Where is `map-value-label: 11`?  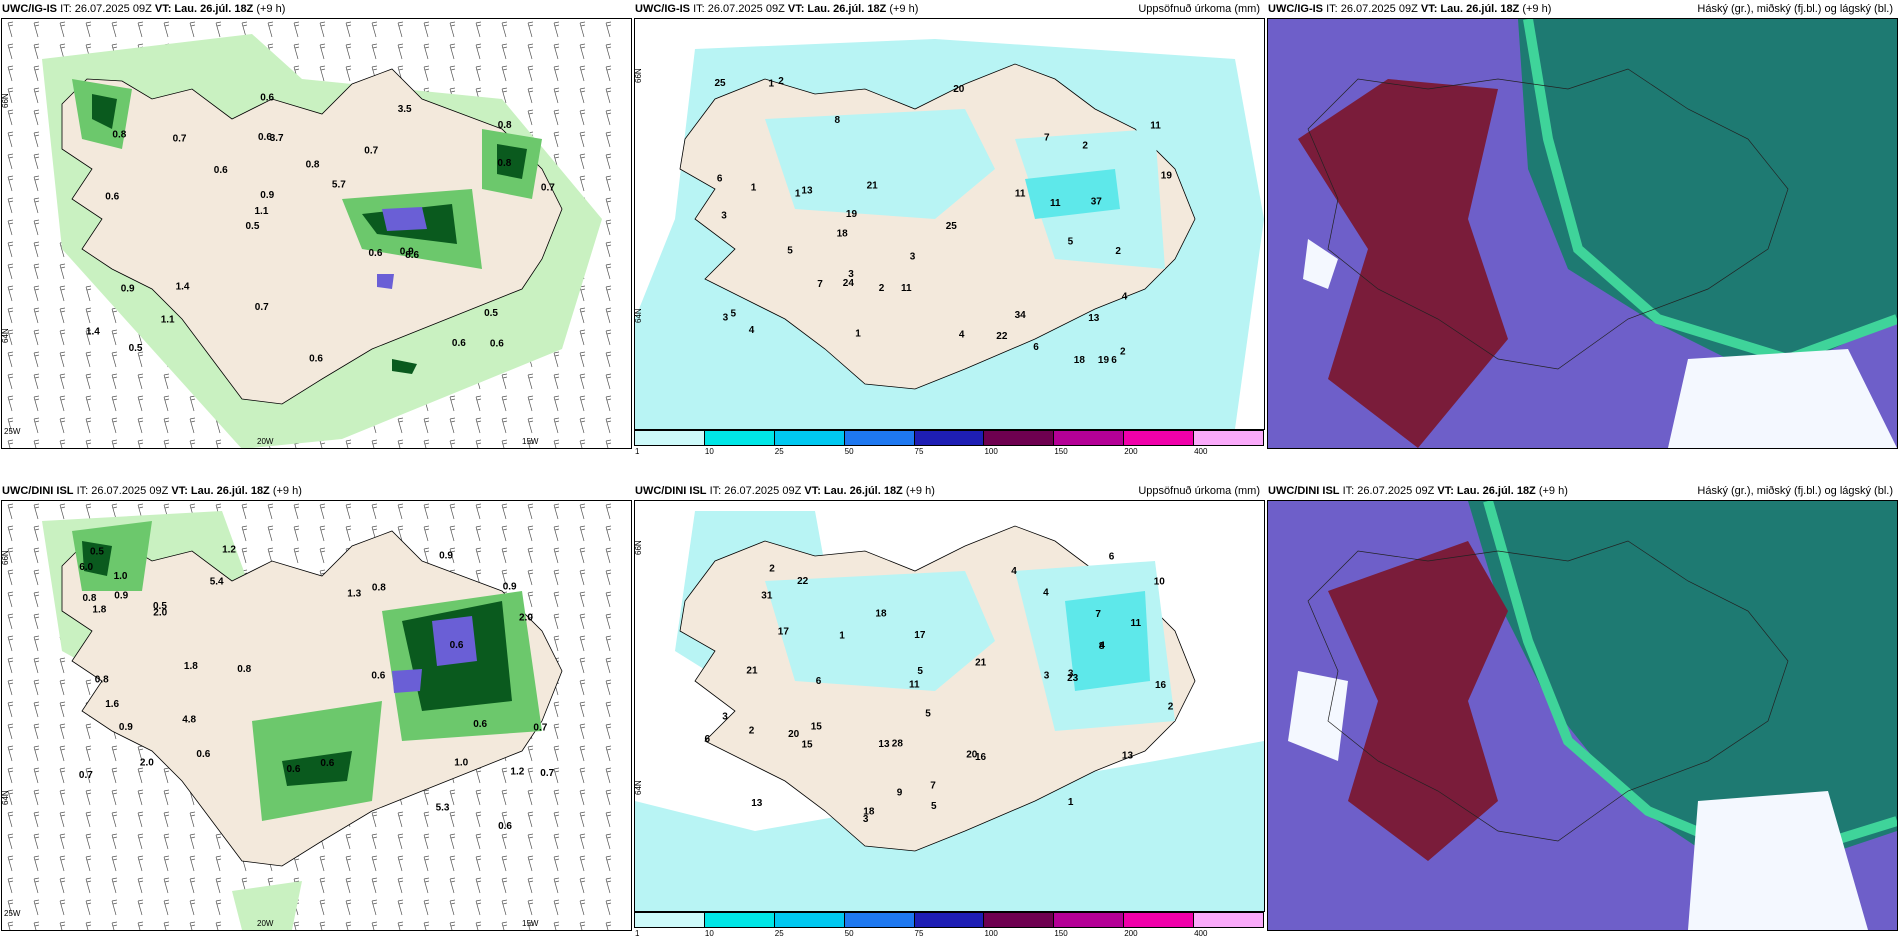
map-value-label: 11 is located at coordinates (1136, 623).